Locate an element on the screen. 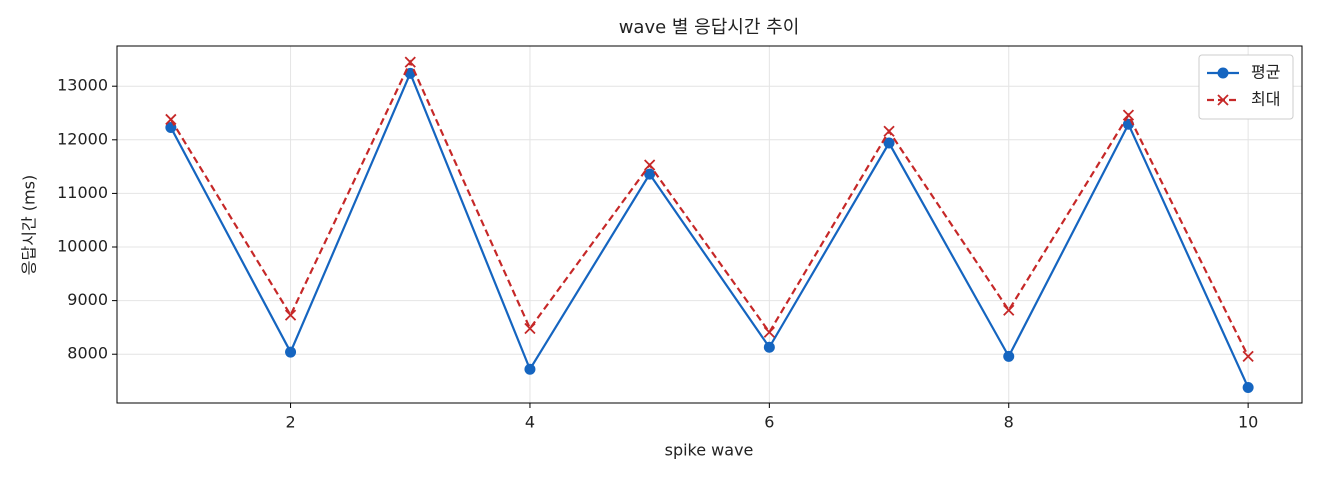 The image size is (1320, 480). y-tick-label: 9000 is located at coordinates (87, 299).